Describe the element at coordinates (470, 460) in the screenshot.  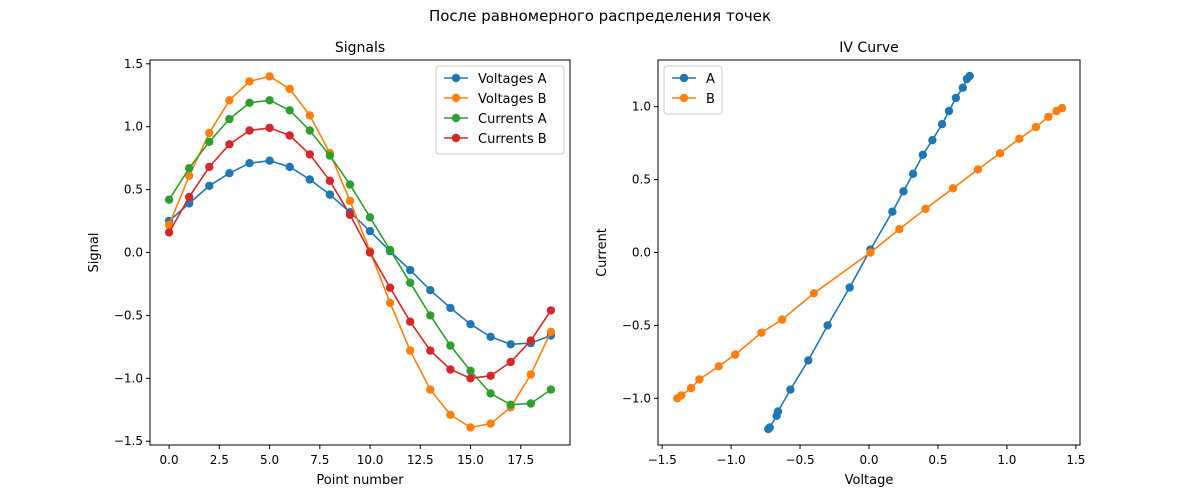
I see `signals-x-tick-label: 15.0` at that location.